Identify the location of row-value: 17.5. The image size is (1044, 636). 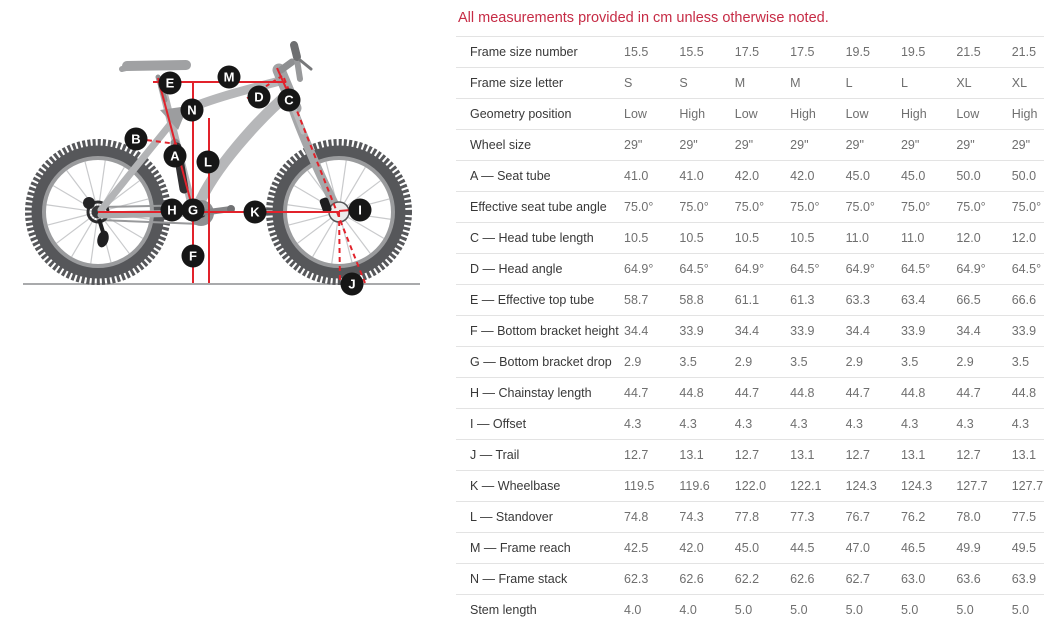
(747, 52).